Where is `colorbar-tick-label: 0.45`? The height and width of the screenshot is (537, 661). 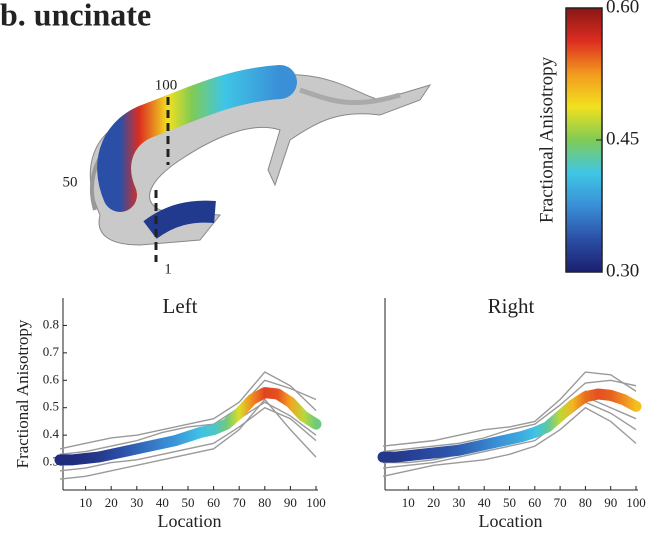 colorbar-tick-label: 0.45 is located at coordinates (622, 138).